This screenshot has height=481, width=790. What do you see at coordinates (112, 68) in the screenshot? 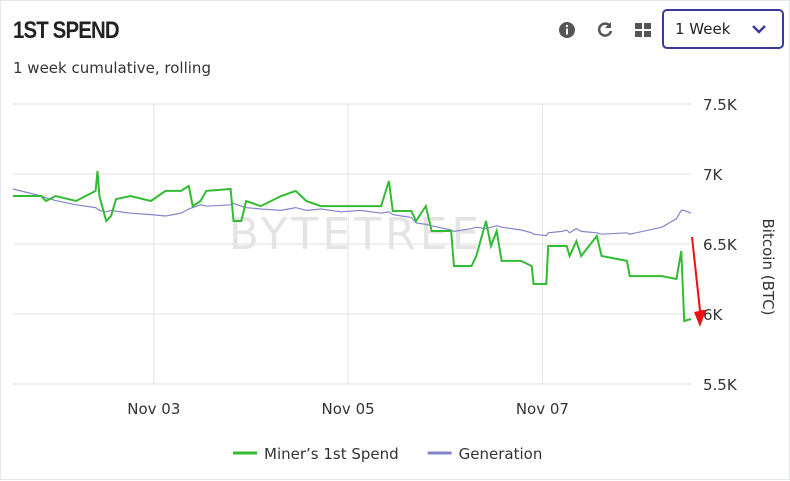
I see `panel-subtitle: 1 week cumulative, rolling` at bounding box center [112, 68].